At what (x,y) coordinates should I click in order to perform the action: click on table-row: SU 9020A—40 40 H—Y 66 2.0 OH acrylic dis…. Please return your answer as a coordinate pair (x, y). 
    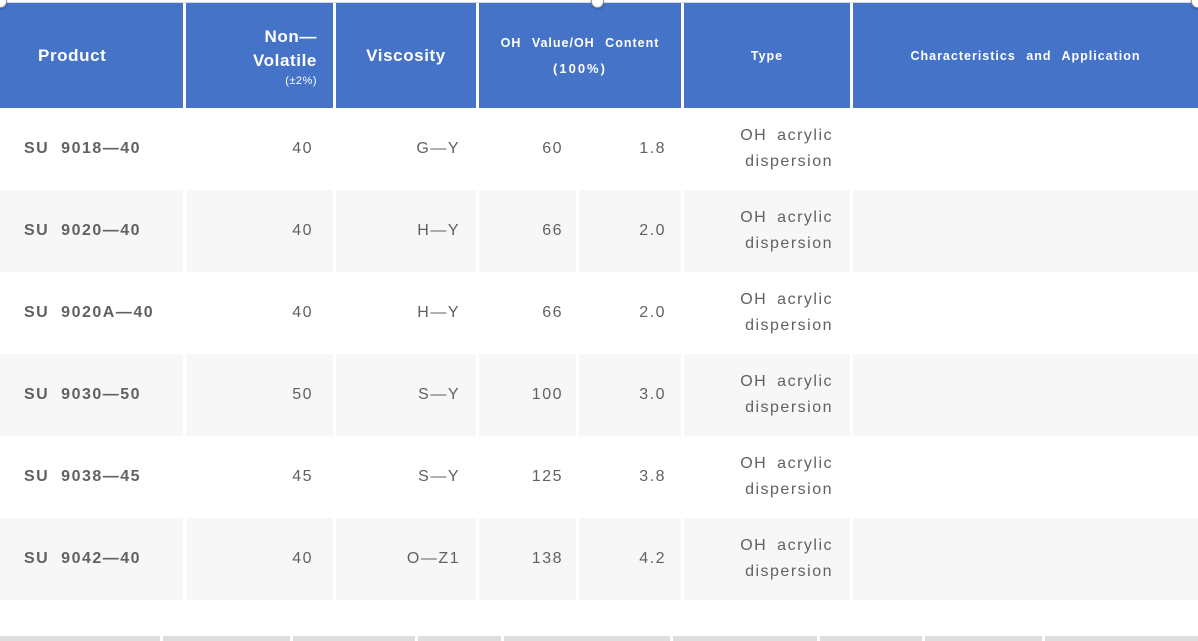
    Looking at the image, I should click on (599, 313).